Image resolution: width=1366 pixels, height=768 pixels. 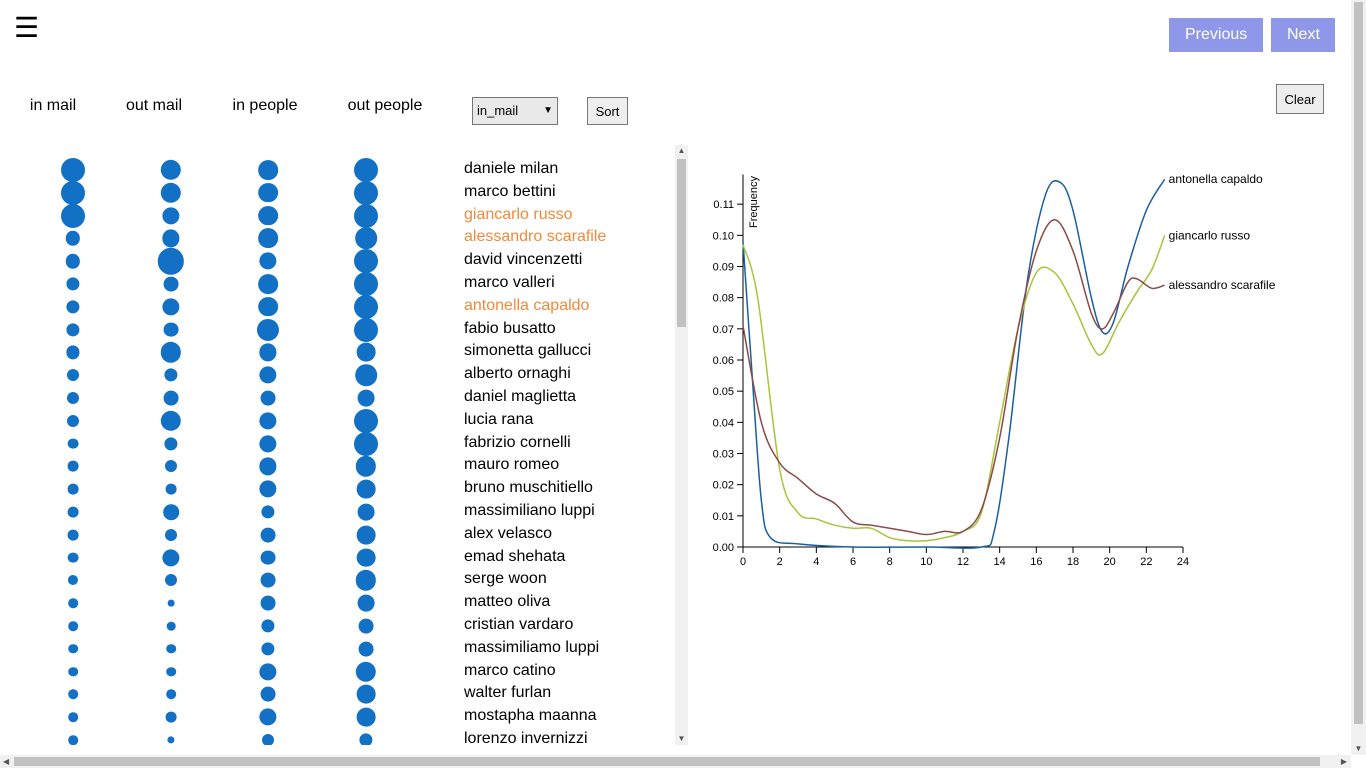 I want to click on person-row: massimiliano luppi, so click(x=337, y=512).